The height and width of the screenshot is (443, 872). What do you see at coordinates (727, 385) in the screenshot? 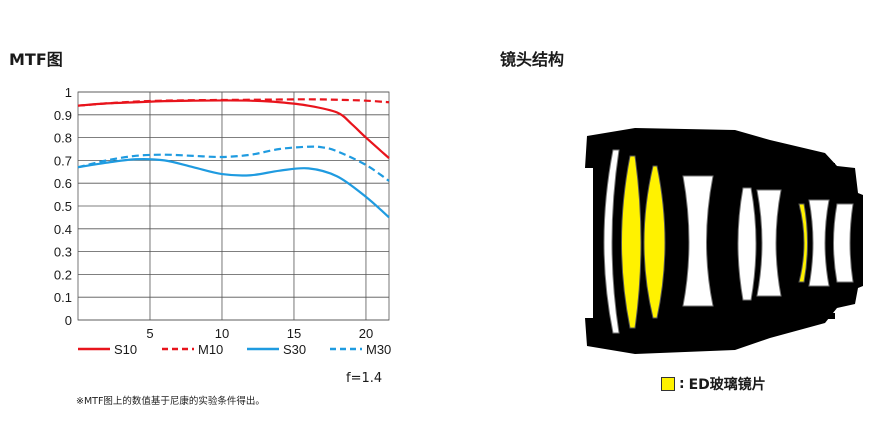
I see `ed-legend-label: ED玻璃镜片` at bounding box center [727, 385].